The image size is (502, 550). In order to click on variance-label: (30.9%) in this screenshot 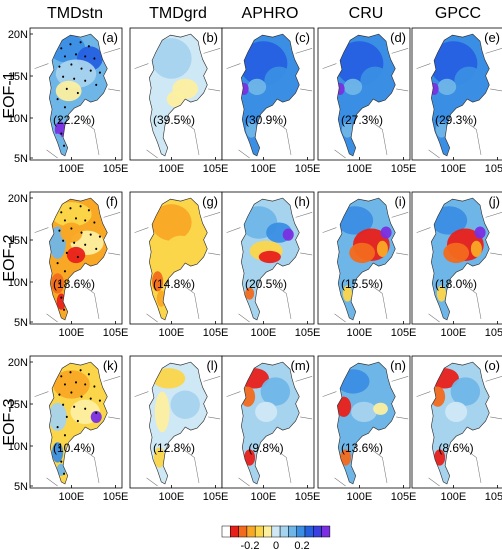, I will do `click(266, 120)`.